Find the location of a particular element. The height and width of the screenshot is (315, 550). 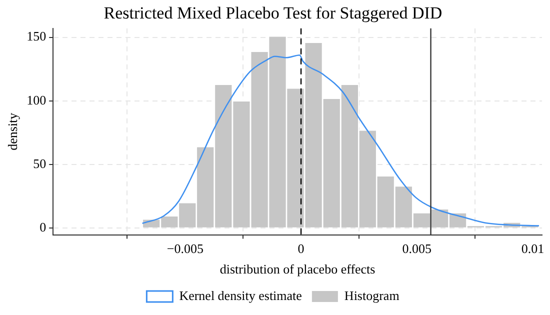

x-tick-label: −0.005 is located at coordinates (185, 248).